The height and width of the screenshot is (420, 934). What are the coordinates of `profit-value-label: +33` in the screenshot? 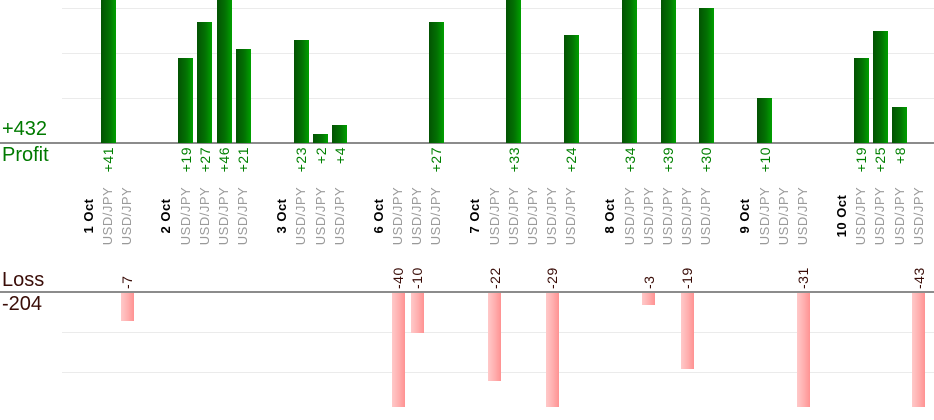 It's located at (513, 160).